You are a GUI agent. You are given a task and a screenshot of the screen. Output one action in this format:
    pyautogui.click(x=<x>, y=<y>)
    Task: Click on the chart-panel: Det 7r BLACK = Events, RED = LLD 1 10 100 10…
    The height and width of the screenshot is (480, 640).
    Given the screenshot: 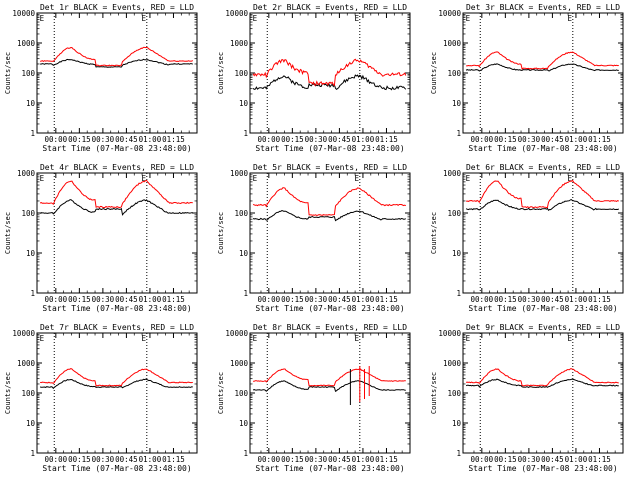 What is the action you would take?
    pyautogui.click(x=101, y=398)
    